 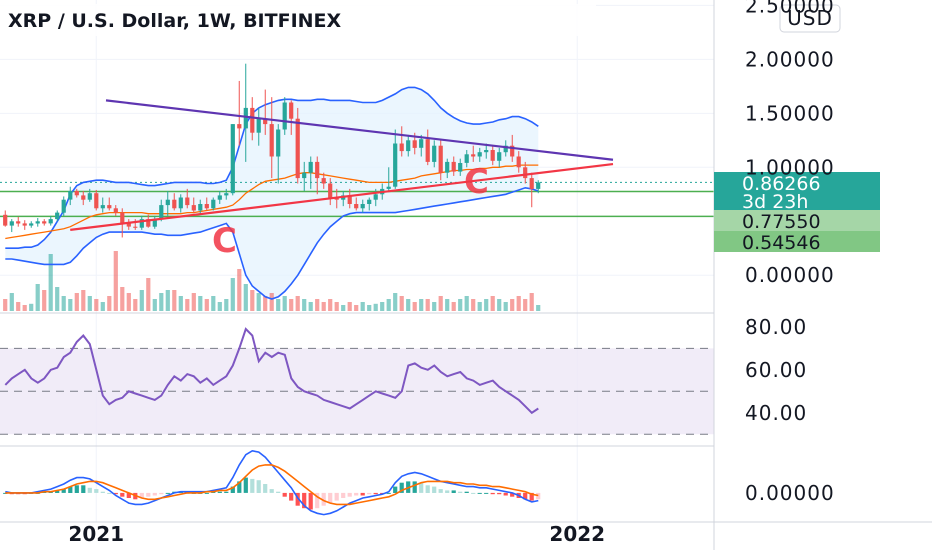 I want to click on currency-button: USD, so click(x=810, y=18).